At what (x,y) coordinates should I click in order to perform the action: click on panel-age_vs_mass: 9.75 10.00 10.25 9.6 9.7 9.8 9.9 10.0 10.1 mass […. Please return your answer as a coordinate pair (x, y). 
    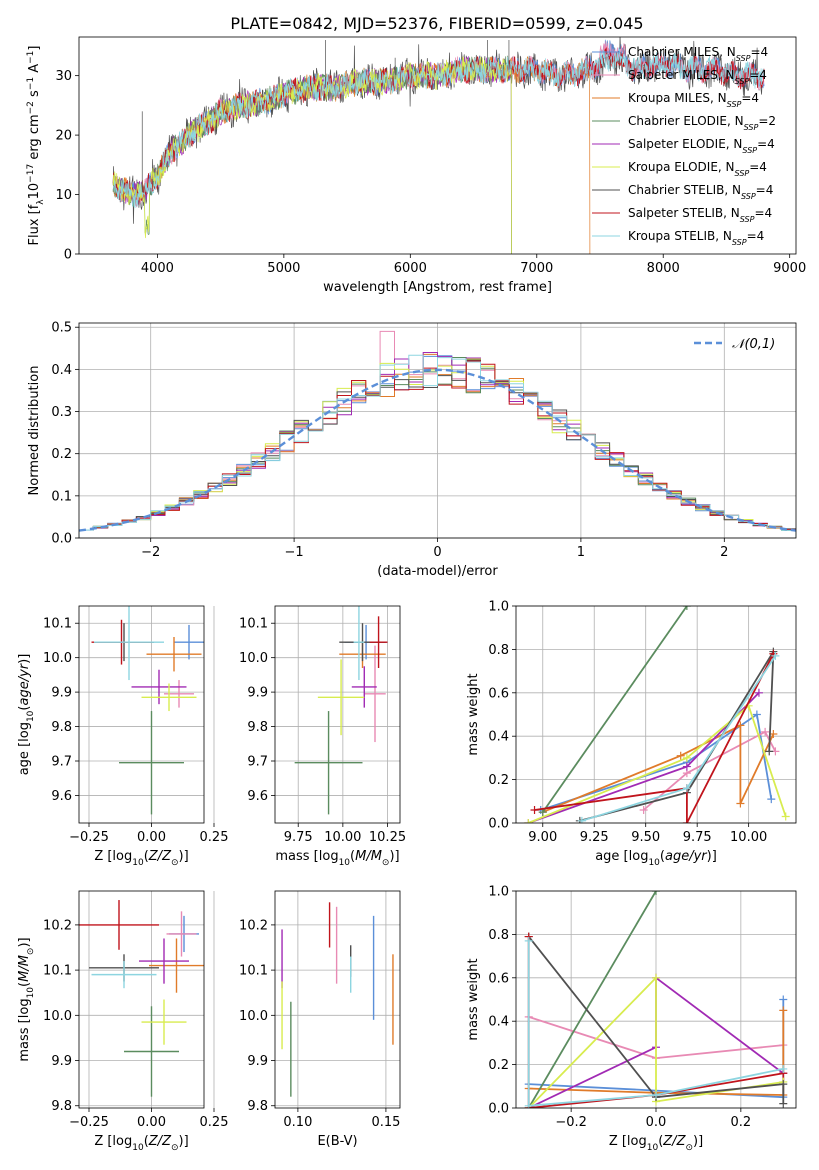
    Looking at the image, I should click on (322, 736).